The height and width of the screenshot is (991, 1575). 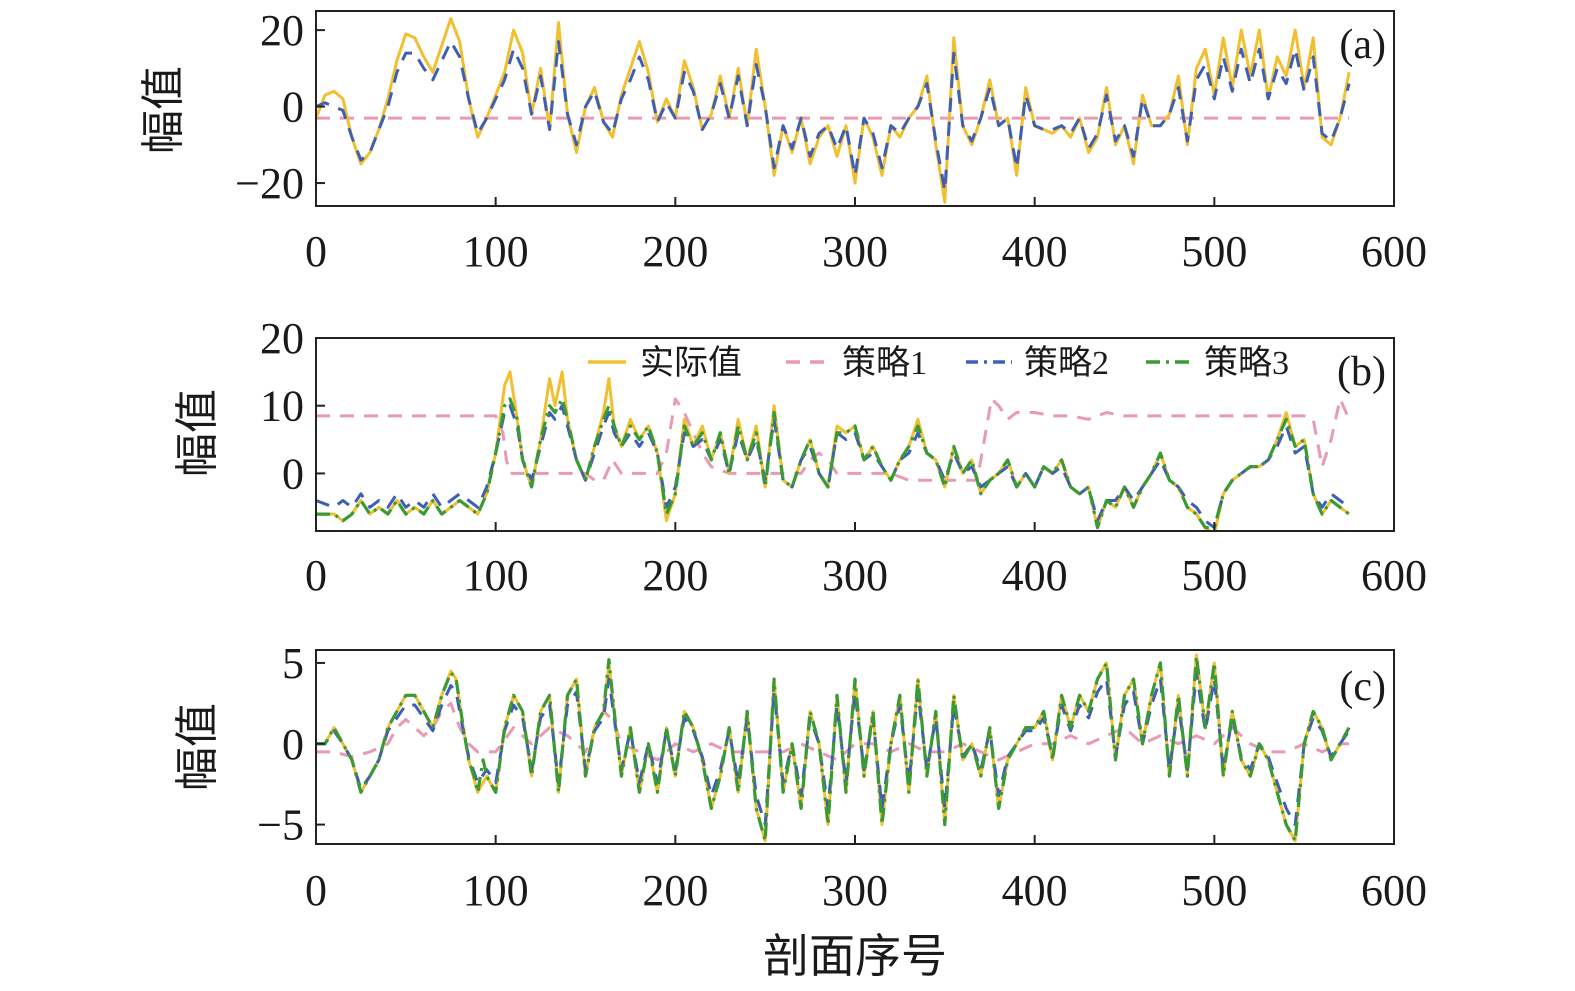 I want to click on panel-a-series-actual, so click(x=833, y=110).